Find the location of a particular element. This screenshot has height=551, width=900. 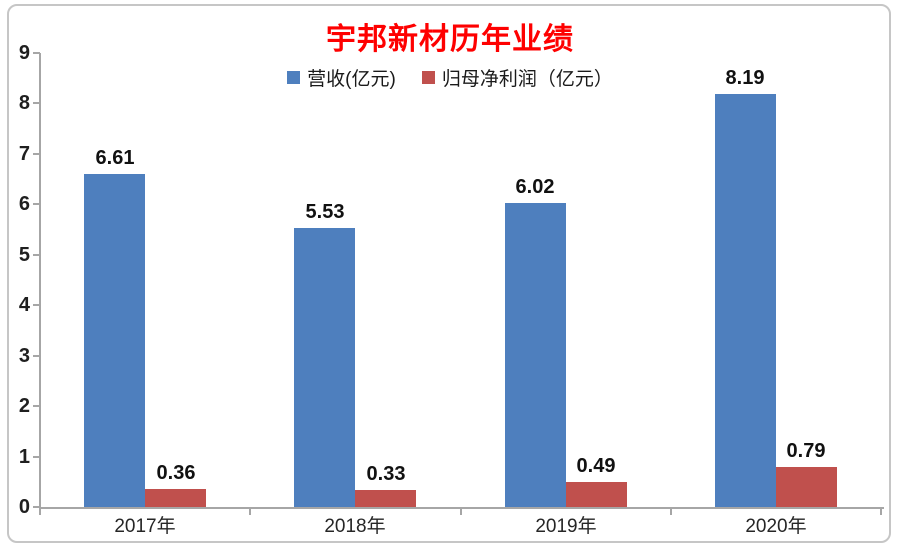

legend-label-net-profit: 归母净利润（亿元） is located at coordinates (527, 79).